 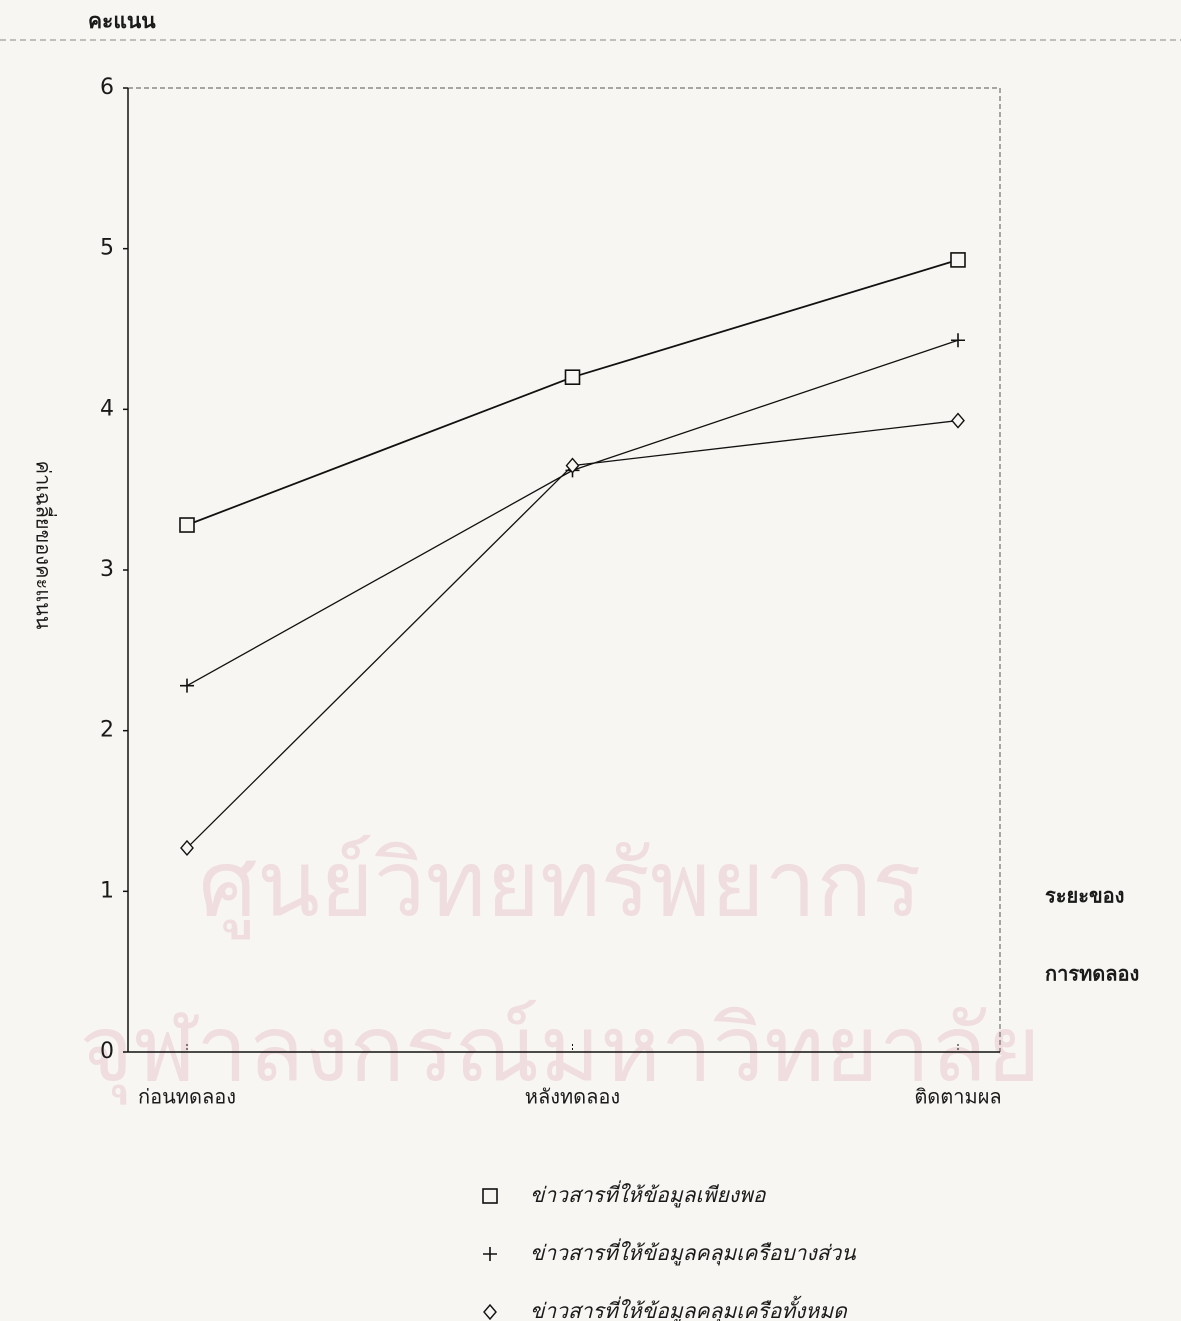 What do you see at coordinates (648, 1194) in the screenshot?
I see `legend-text: ข่าวสารที่ให้ข้อมูลเพียงพอ` at bounding box center [648, 1194].